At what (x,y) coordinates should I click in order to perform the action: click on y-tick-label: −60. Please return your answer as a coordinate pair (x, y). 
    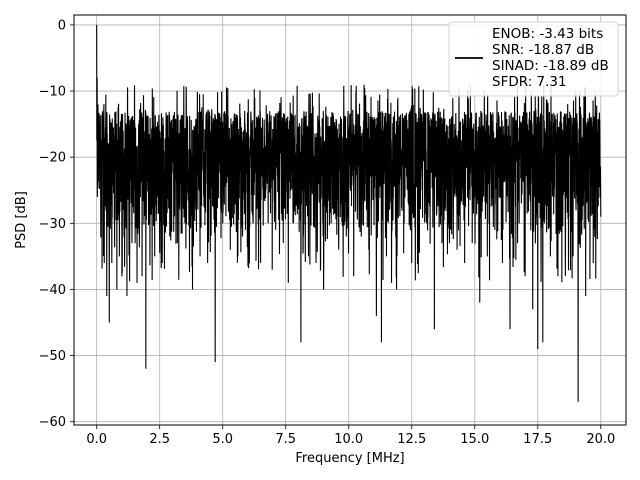
    Looking at the image, I should click on (52, 422).